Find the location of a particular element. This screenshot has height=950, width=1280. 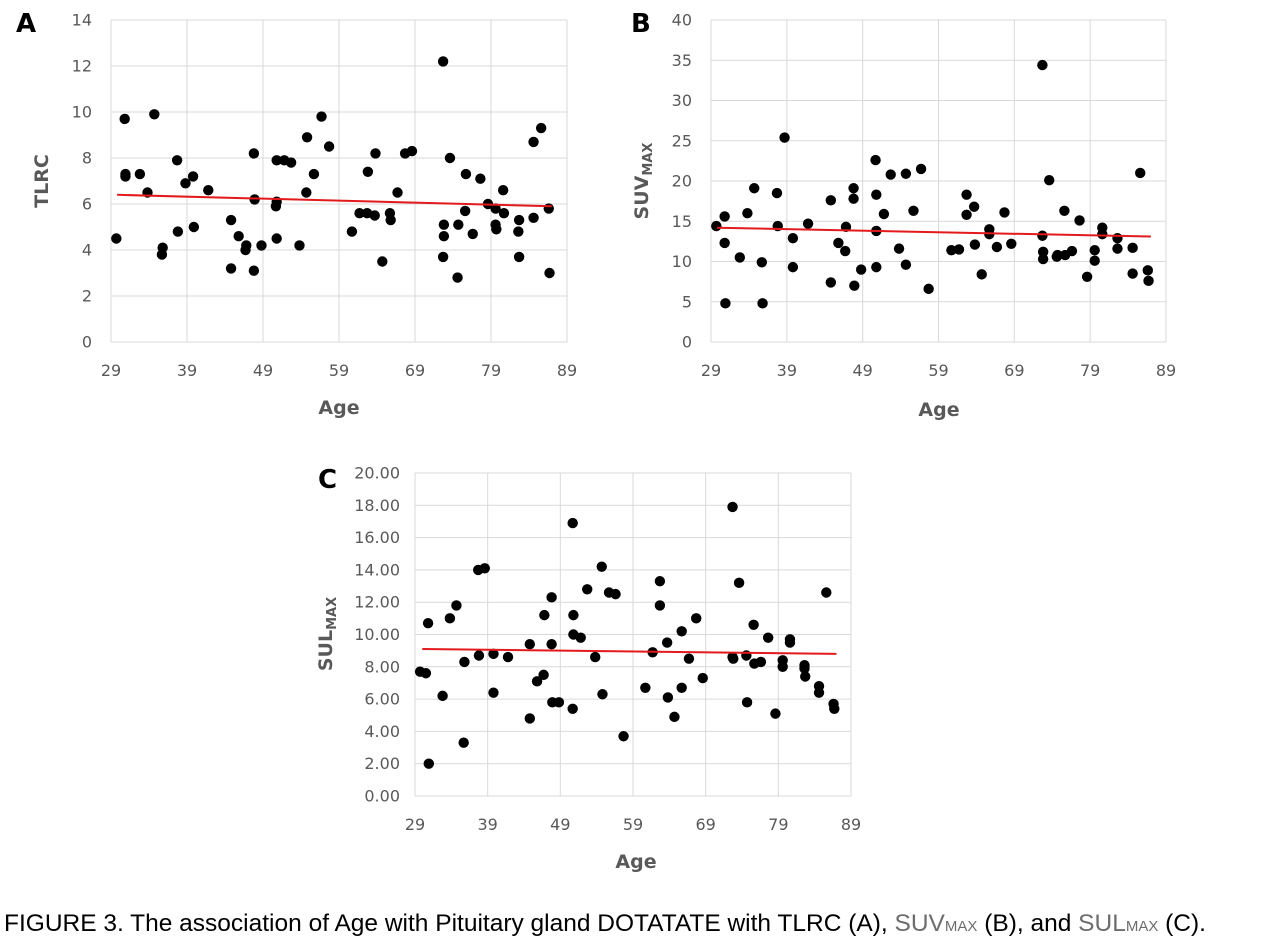

y-tick-label: 6.00 is located at coordinates (382, 699).